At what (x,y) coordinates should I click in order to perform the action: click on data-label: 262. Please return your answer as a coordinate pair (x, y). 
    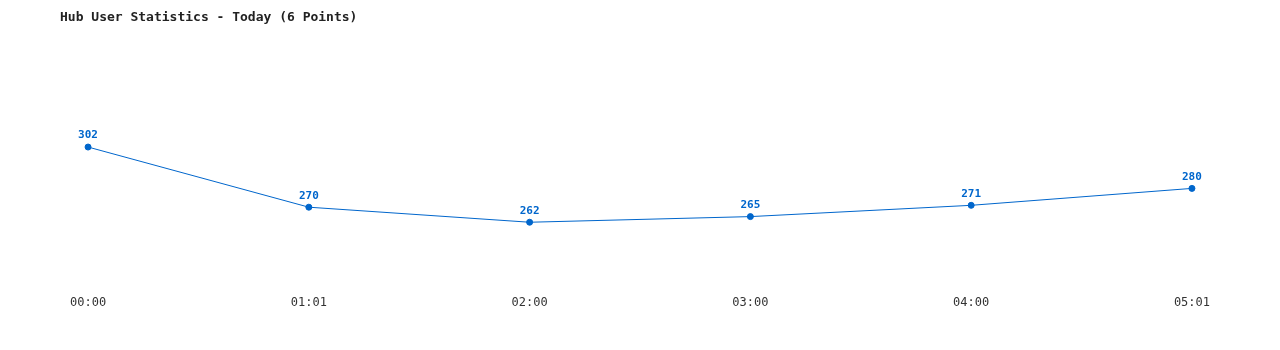
    Looking at the image, I should click on (529, 210).